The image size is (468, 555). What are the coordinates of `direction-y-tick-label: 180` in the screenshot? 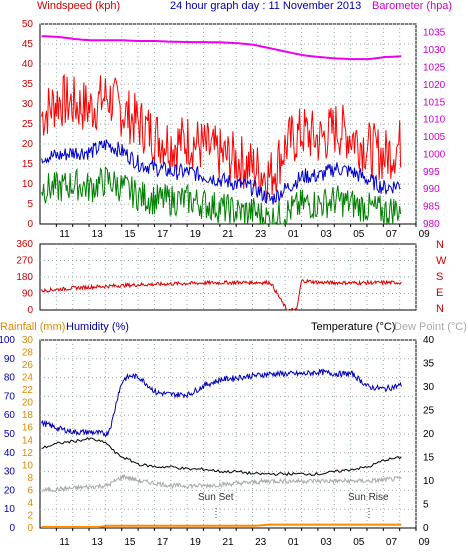 It's located at (24, 277).